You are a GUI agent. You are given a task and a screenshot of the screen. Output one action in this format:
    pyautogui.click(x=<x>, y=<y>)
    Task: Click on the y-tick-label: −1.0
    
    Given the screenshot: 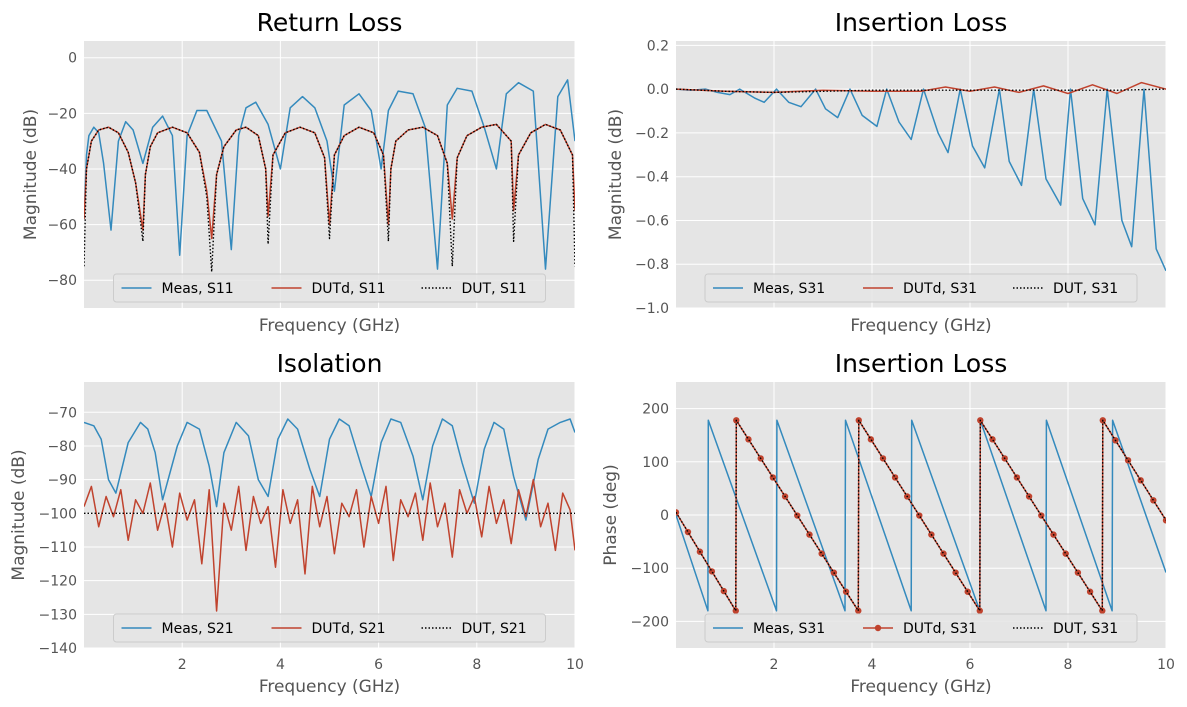 What is the action you would take?
    pyautogui.click(x=652, y=309)
    